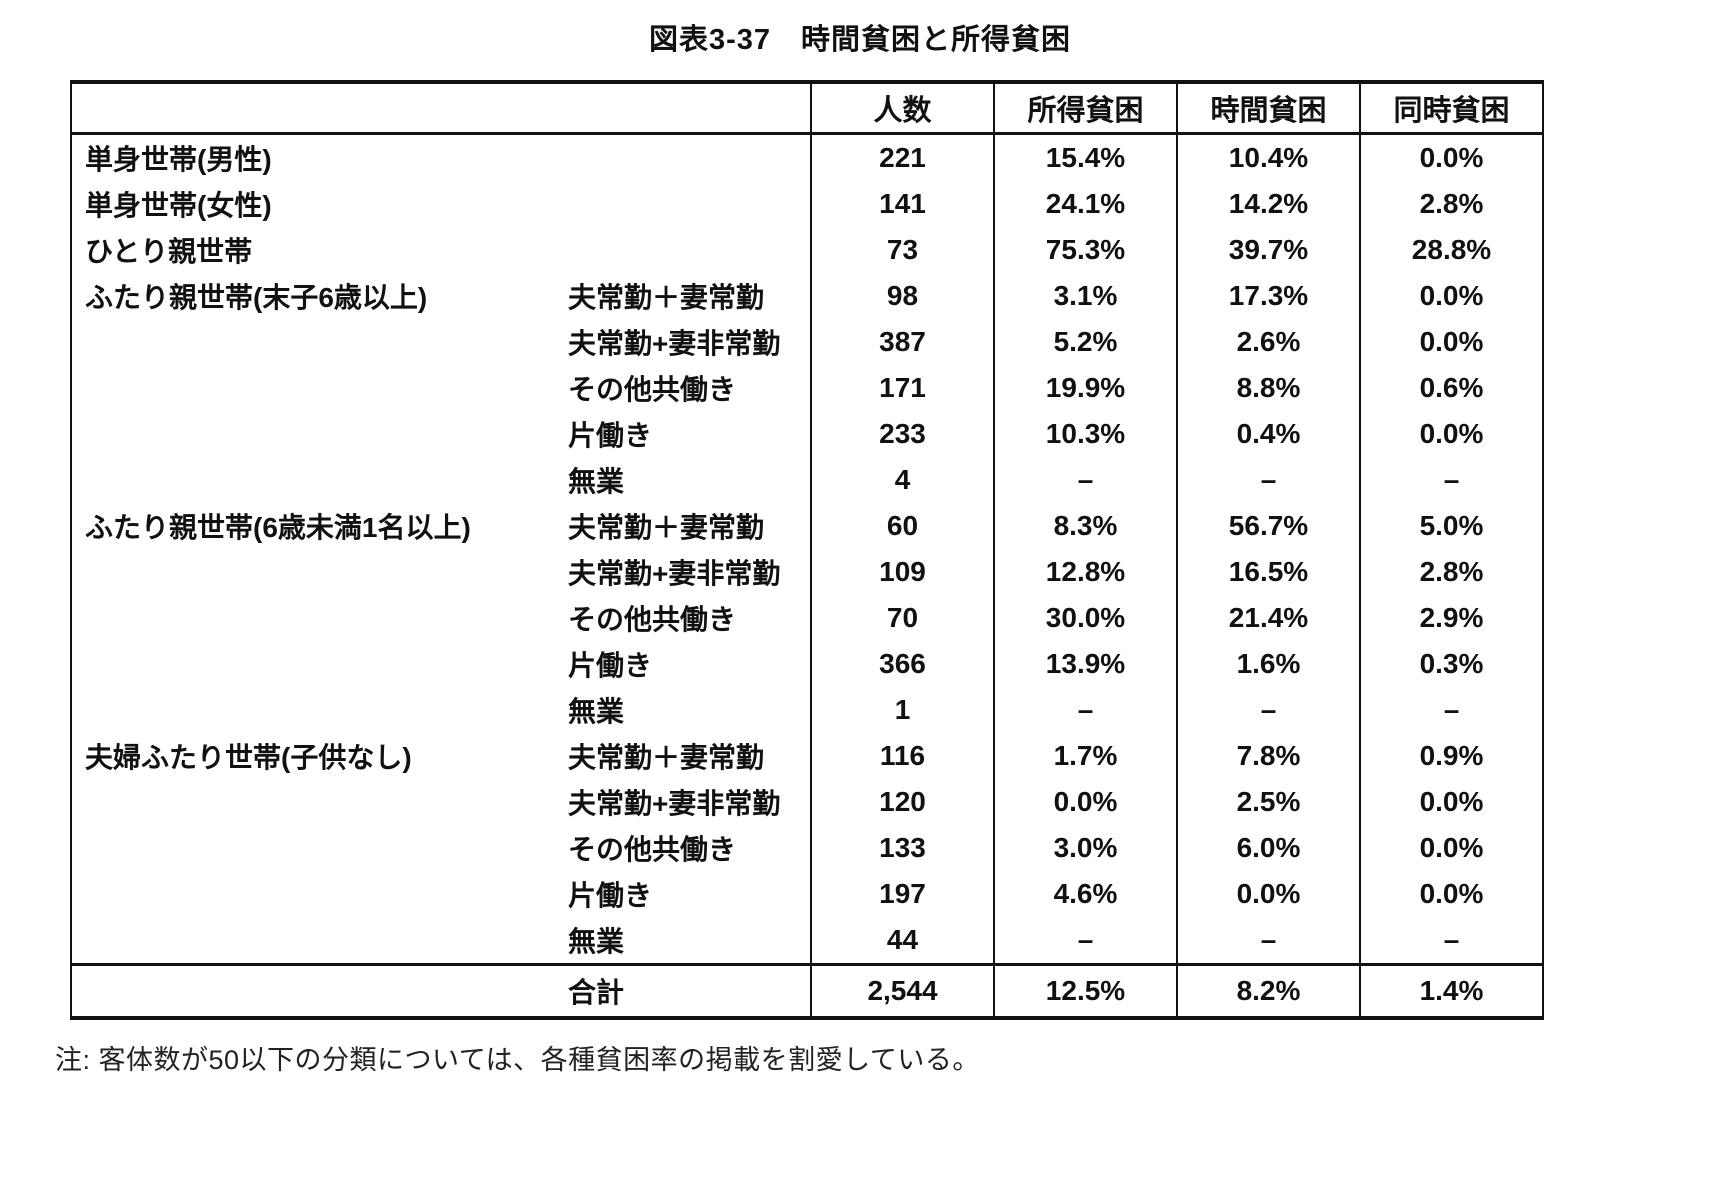 This screenshot has height=1178, width=1720. I want to click on row-time-poverty: 0.0%, so click(1269, 894).